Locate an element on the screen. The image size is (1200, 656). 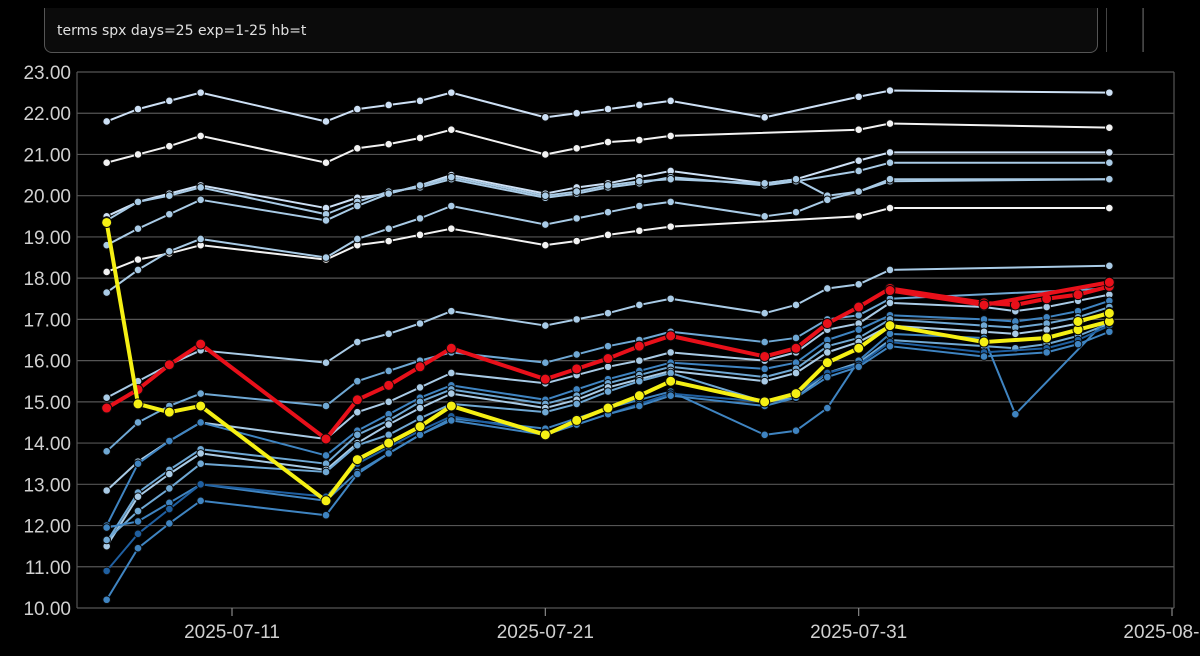
x-tick-label: 2025-08-10 is located at coordinates (1161, 632).